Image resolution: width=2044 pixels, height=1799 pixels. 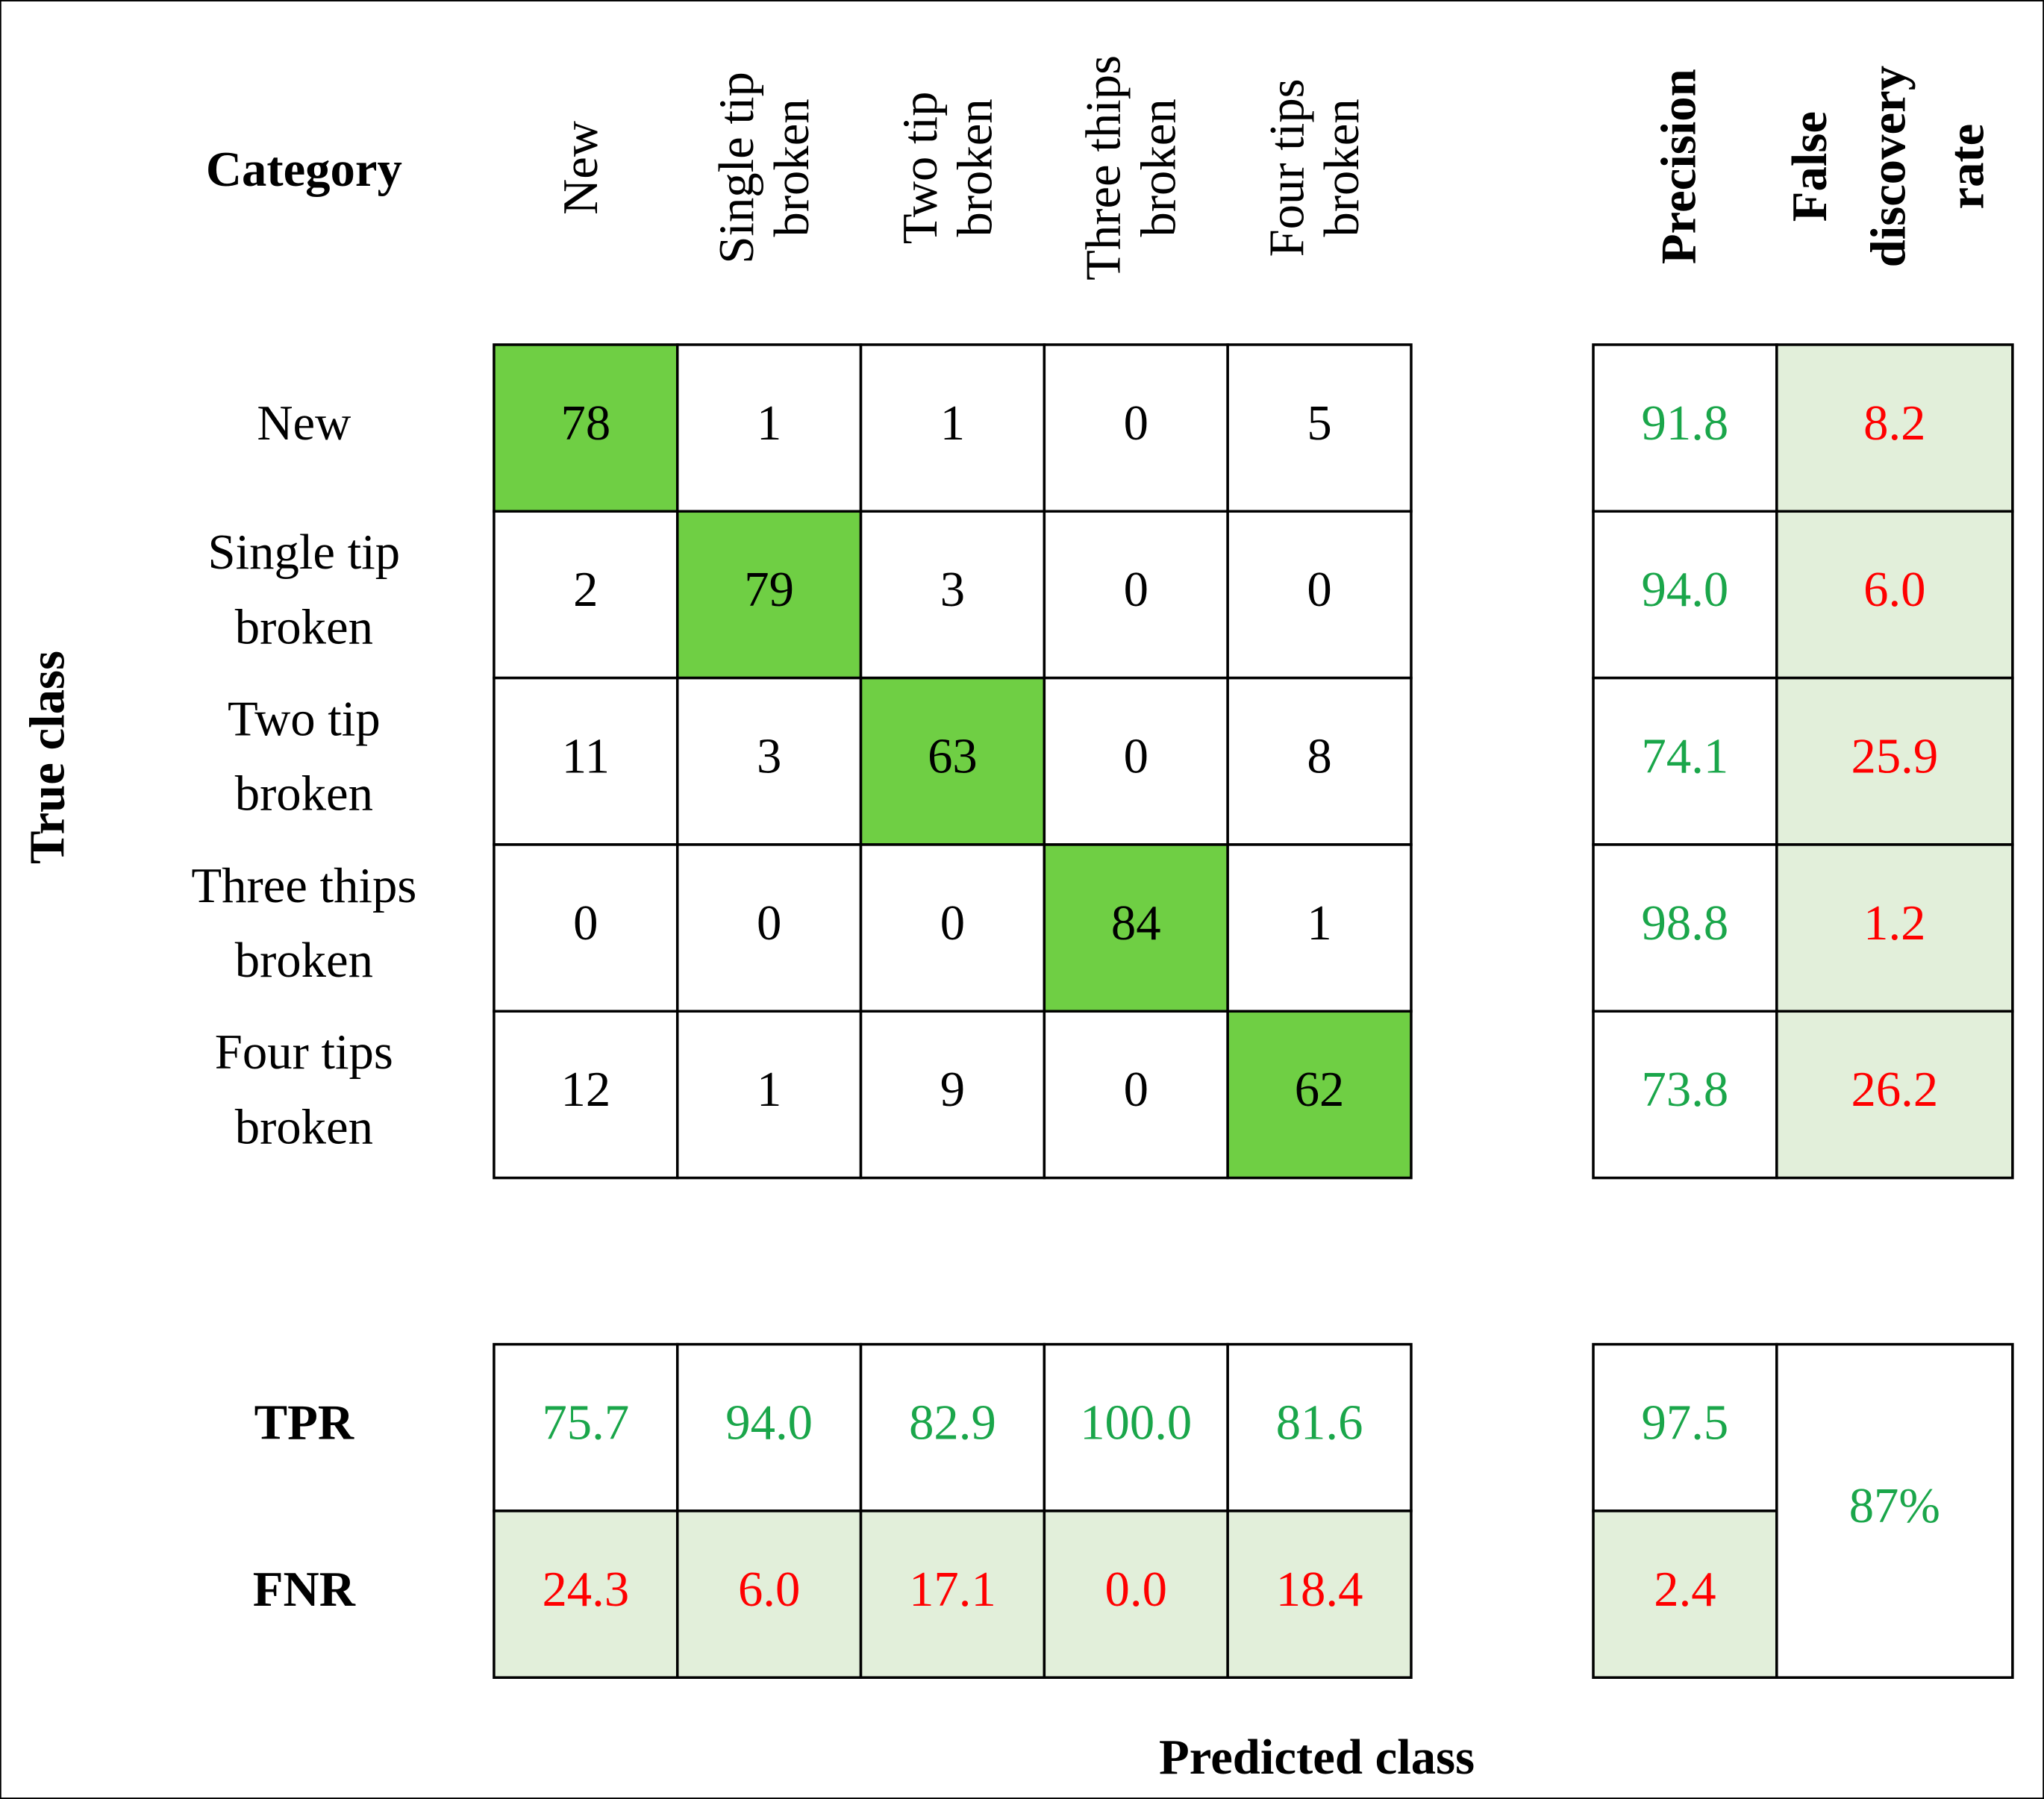 What do you see at coordinates (305, 552) in the screenshot?
I see `row-label: Single tip` at bounding box center [305, 552].